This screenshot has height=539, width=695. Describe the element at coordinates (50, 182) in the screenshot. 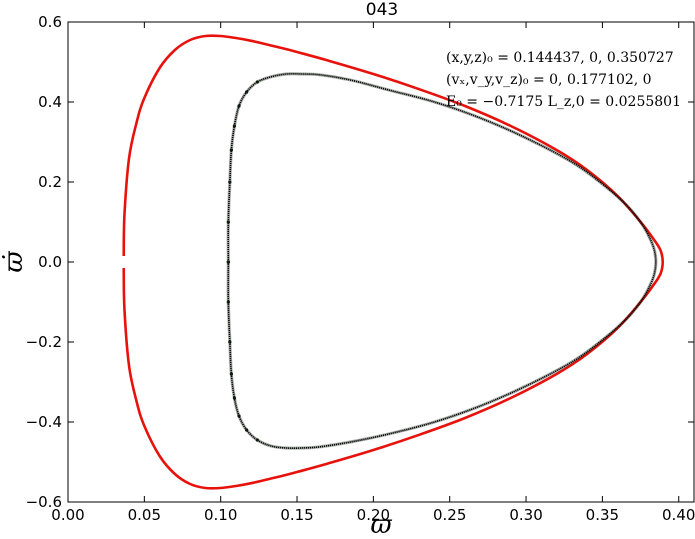

I see `y-tick-label-2: 0.2` at that location.